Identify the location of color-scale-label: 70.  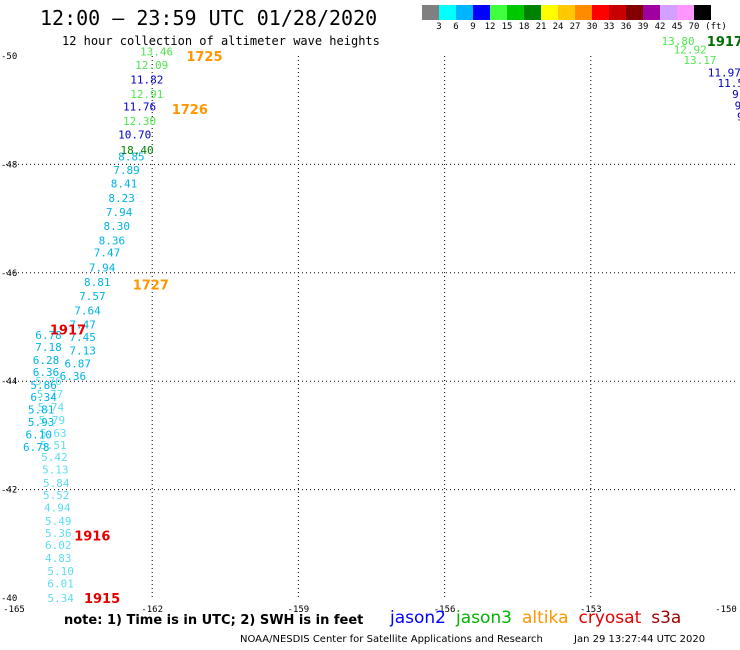
(694, 27).